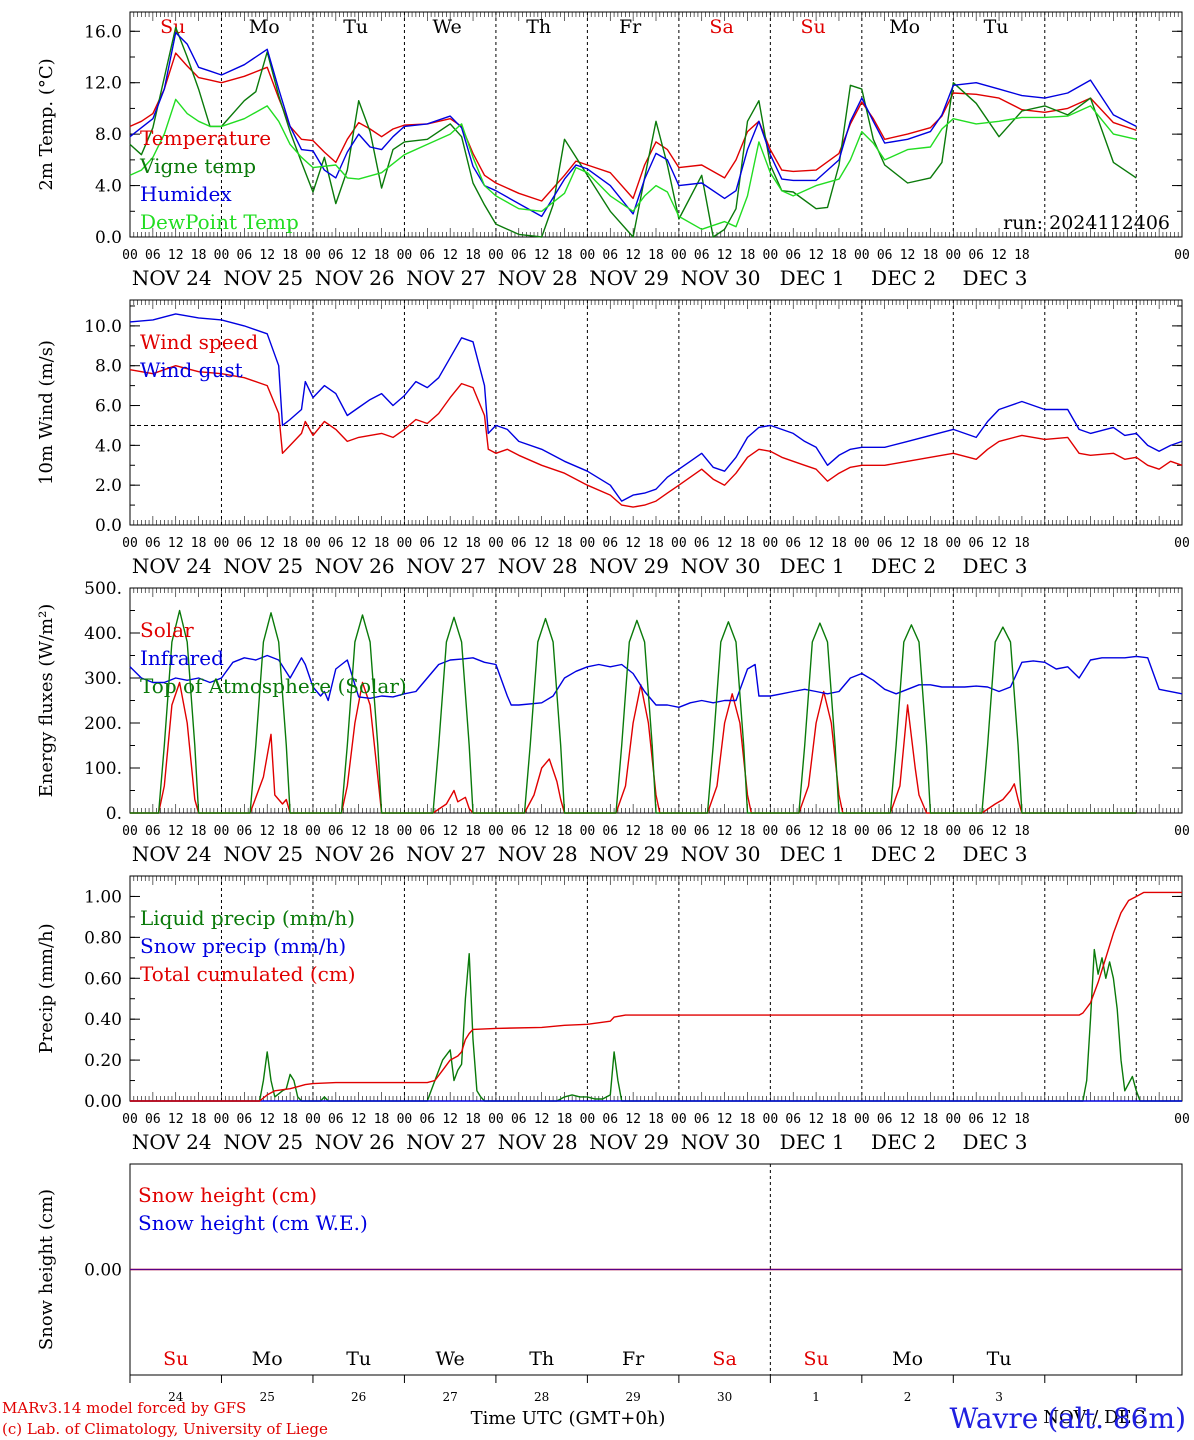 Image resolution: width=1194 pixels, height=1440 pixels. I want to click on date-label: NOV 25, so click(263, 1142).